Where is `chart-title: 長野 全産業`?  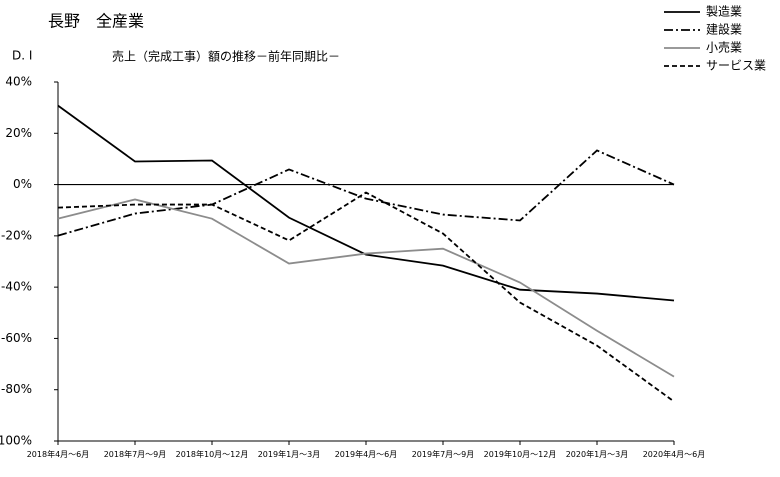
chart-title: 長野 全産業 is located at coordinates (96, 21).